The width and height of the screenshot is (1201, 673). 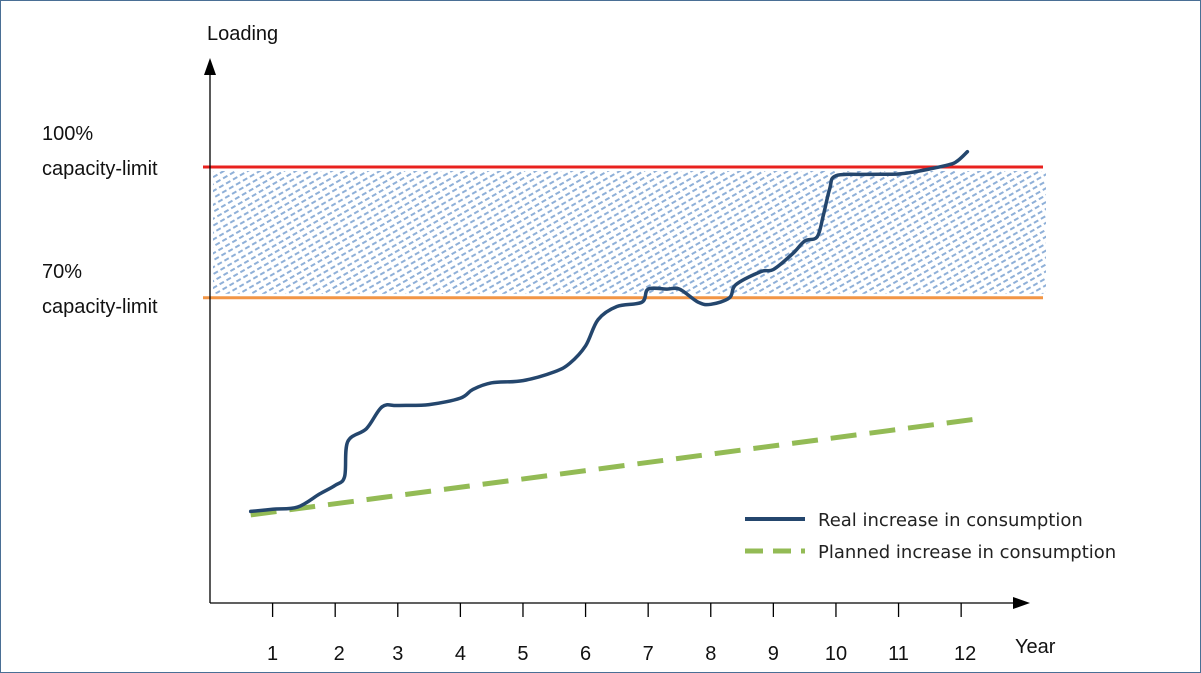 What do you see at coordinates (898, 654) in the screenshot?
I see `x-tick-label: 11` at bounding box center [898, 654].